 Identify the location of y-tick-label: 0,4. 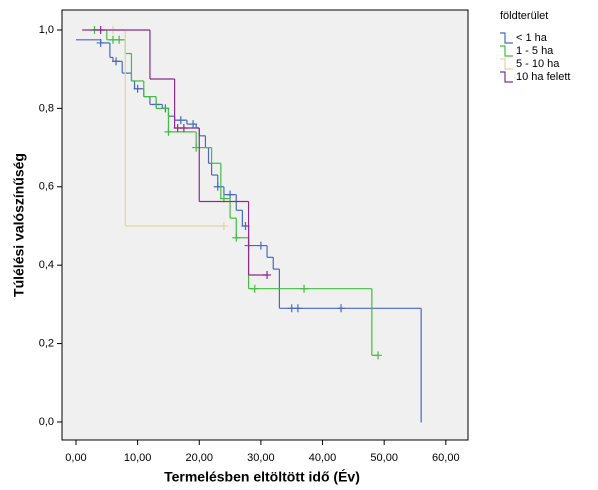
(46, 265).